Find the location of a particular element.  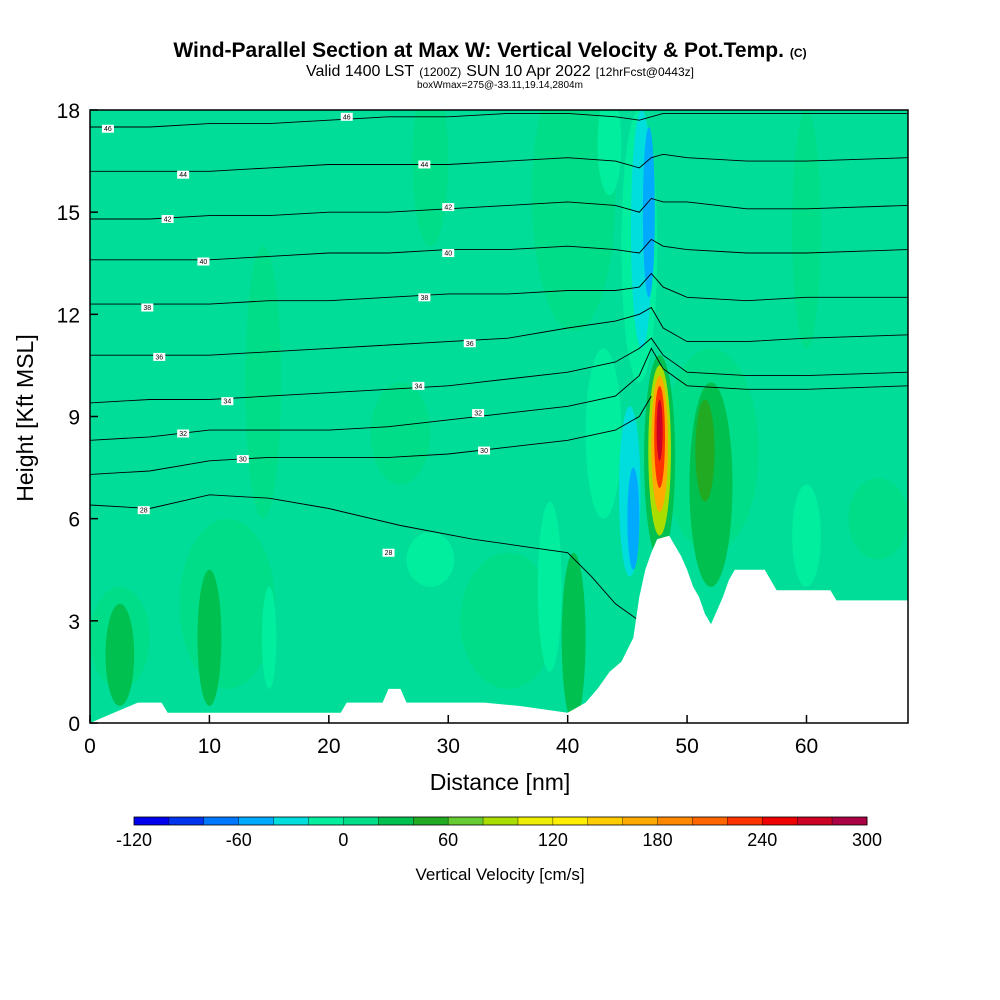

y-tick-label-15: 15 is located at coordinates (68, 213).